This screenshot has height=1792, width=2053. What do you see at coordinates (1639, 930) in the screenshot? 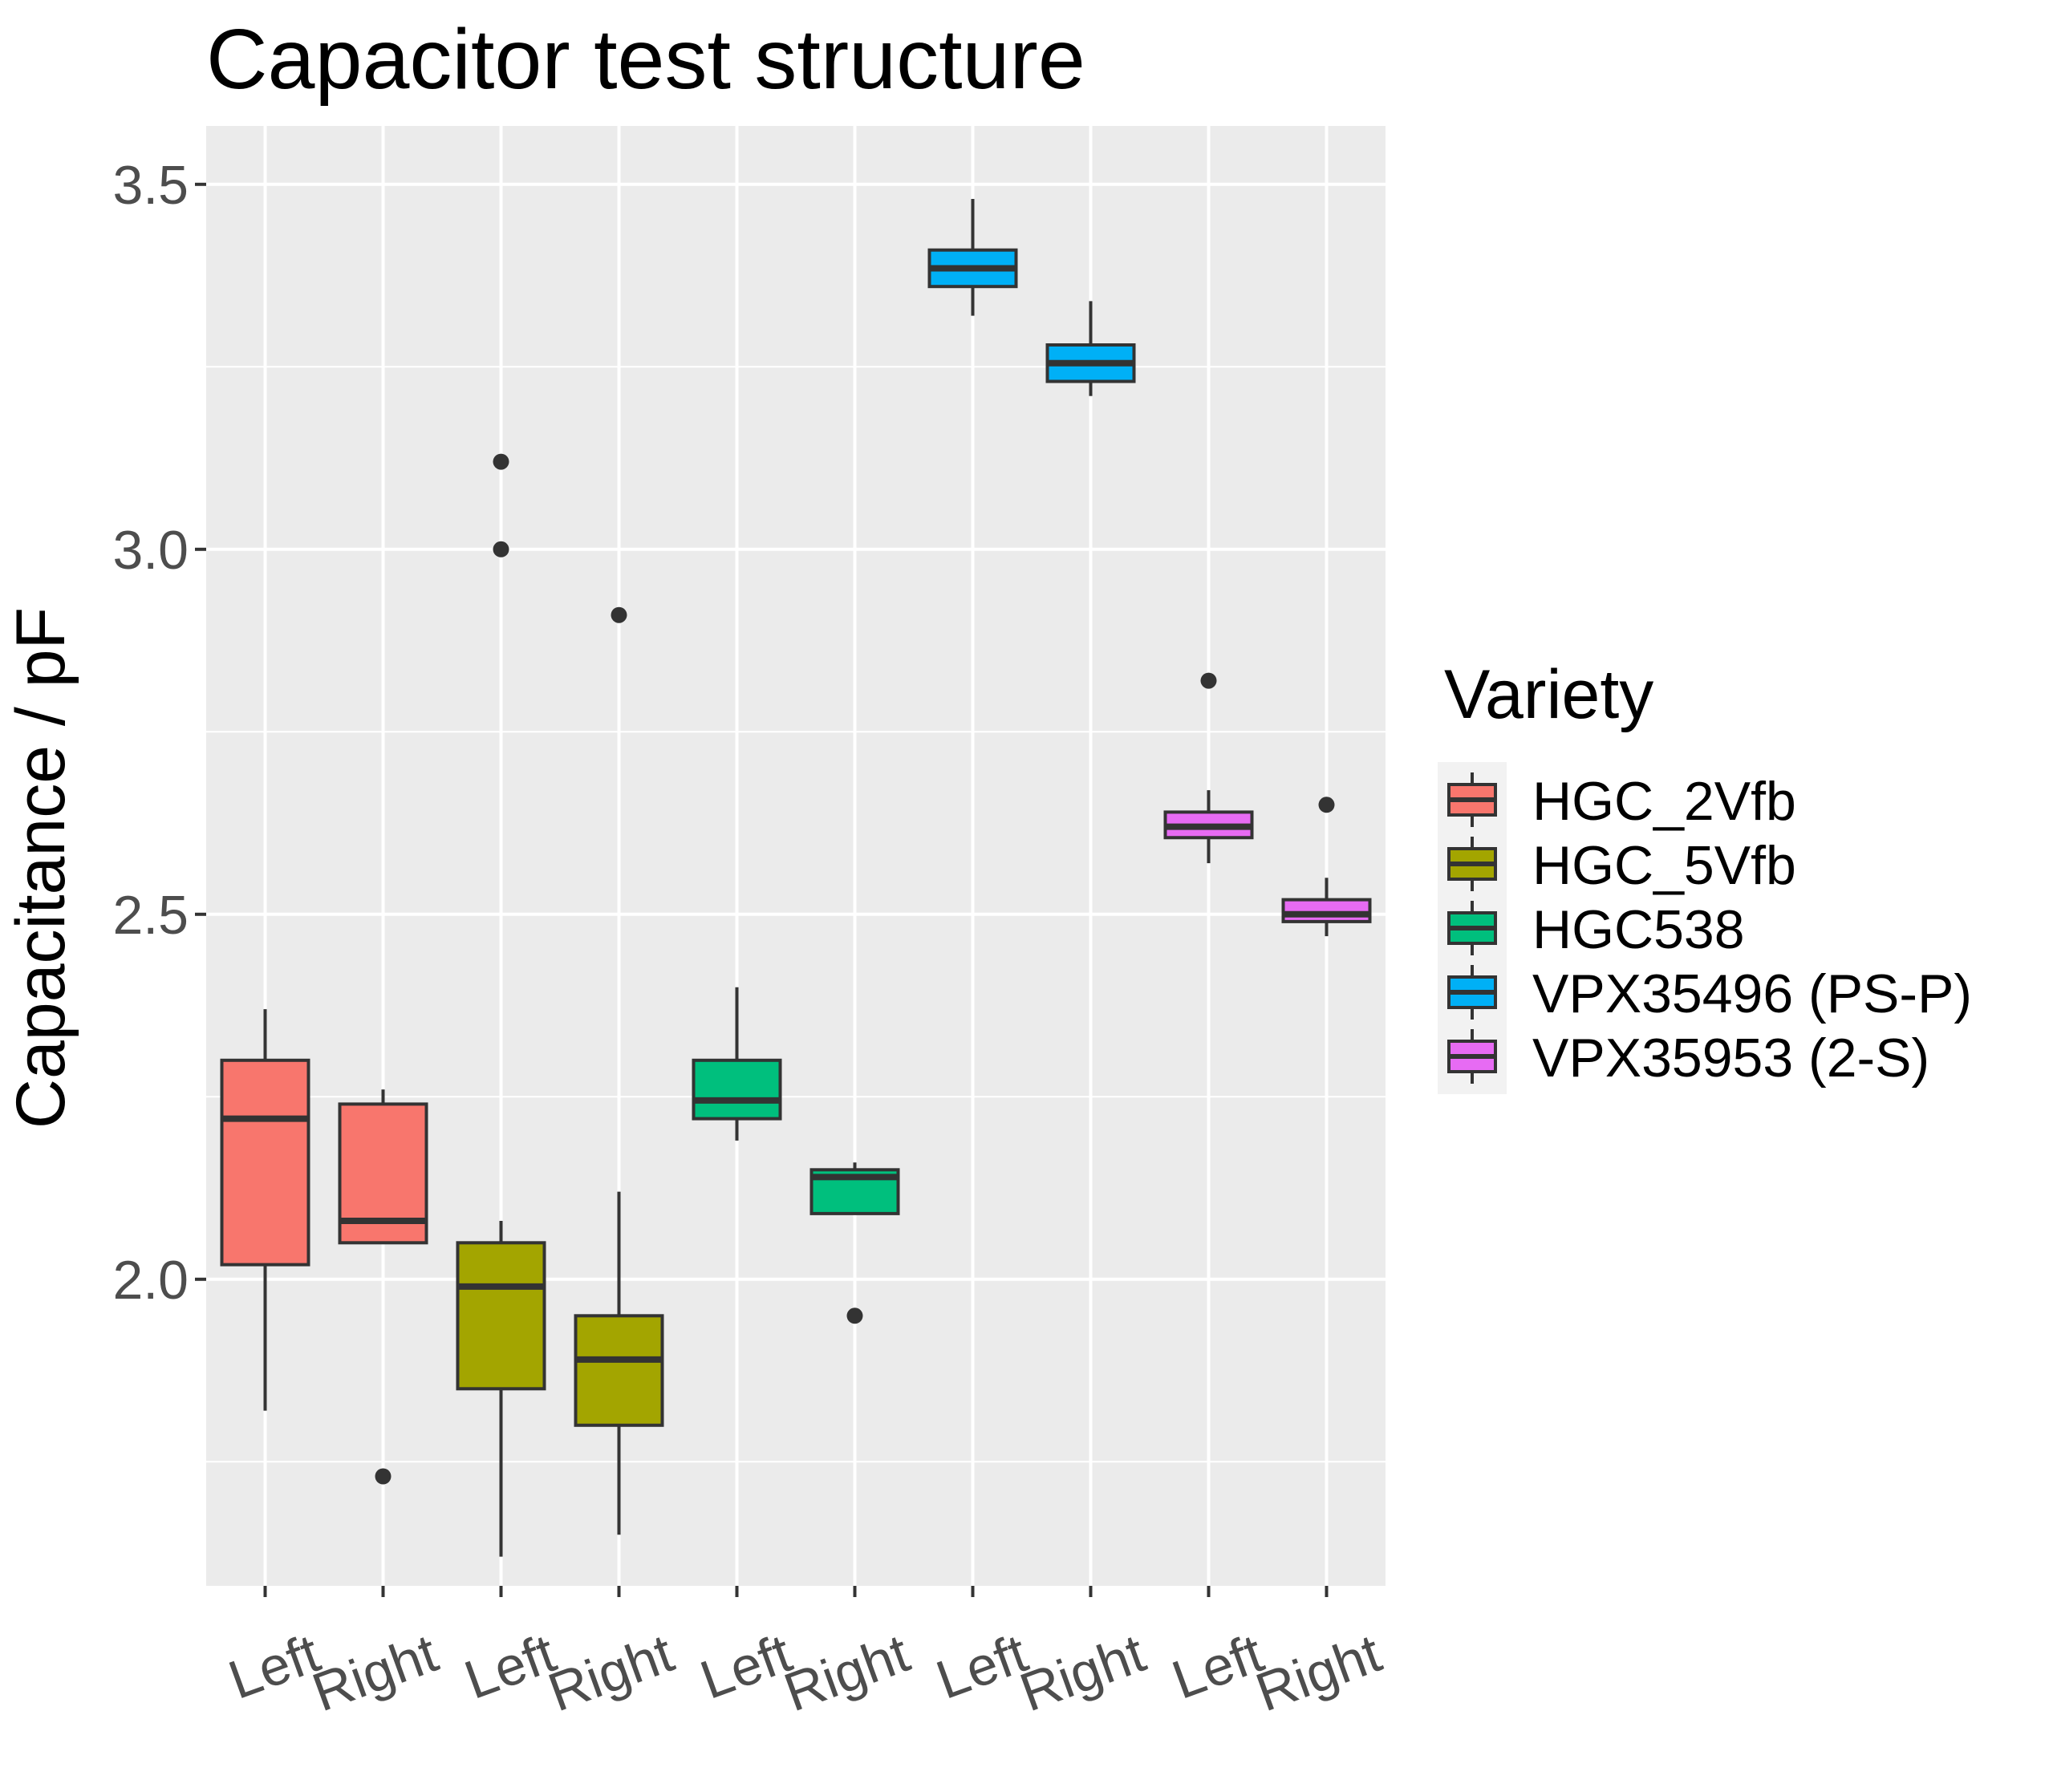
I see `legend-label: HGC538` at bounding box center [1639, 930].